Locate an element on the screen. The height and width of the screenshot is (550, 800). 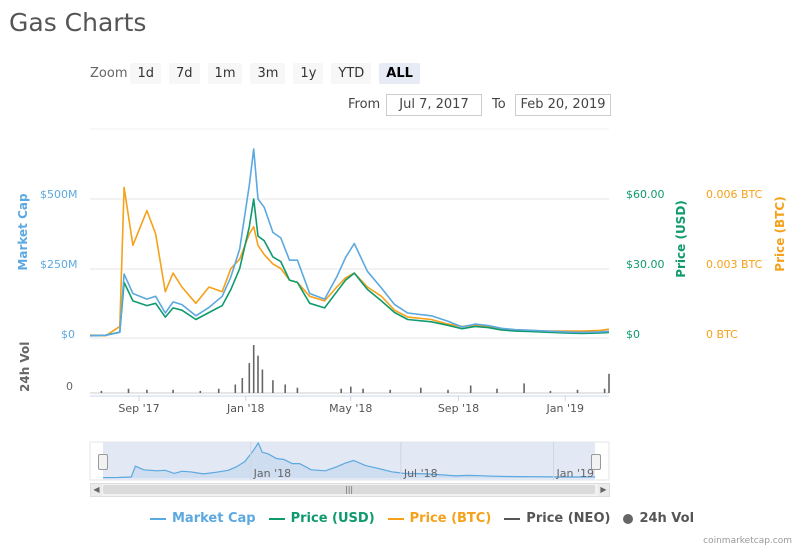
legend-price-neo: Price (NEO) is located at coordinates (557, 518).